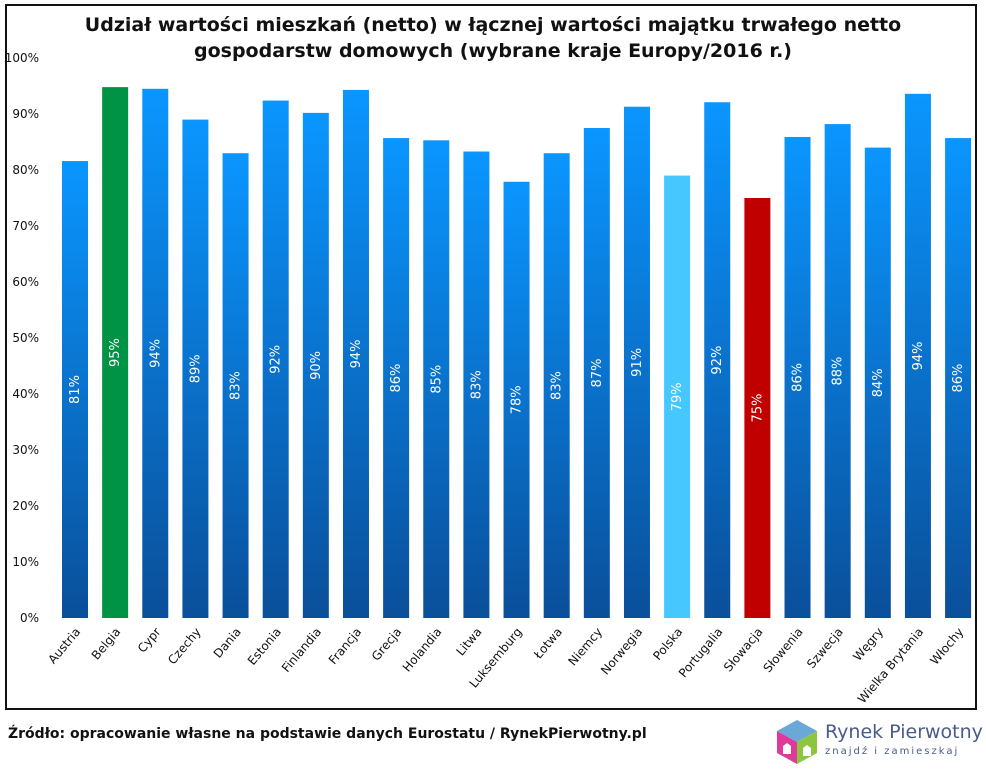  I want to click on logo: Rynek Pierwotny znajdź i zamieszkaj, so click(878, 742).